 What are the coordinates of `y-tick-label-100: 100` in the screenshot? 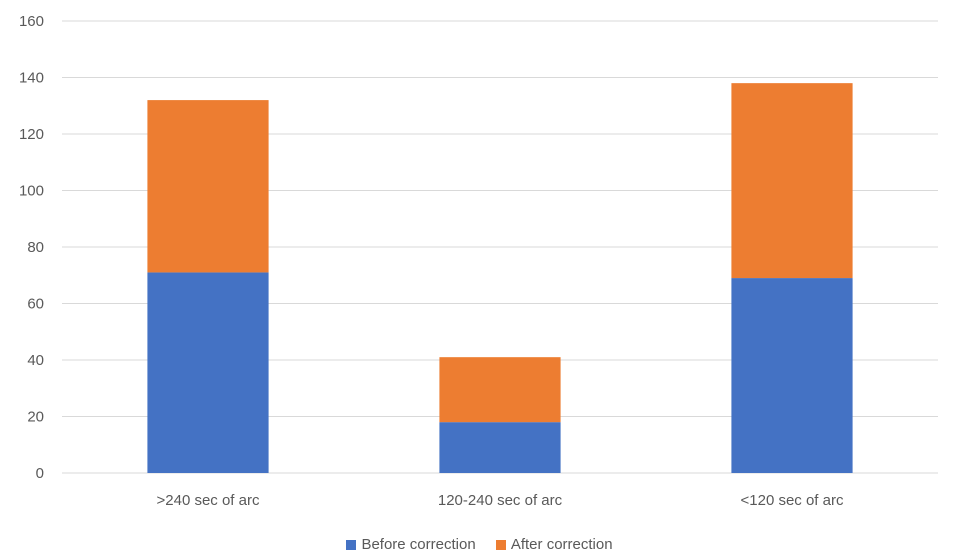 It's located at (31, 191).